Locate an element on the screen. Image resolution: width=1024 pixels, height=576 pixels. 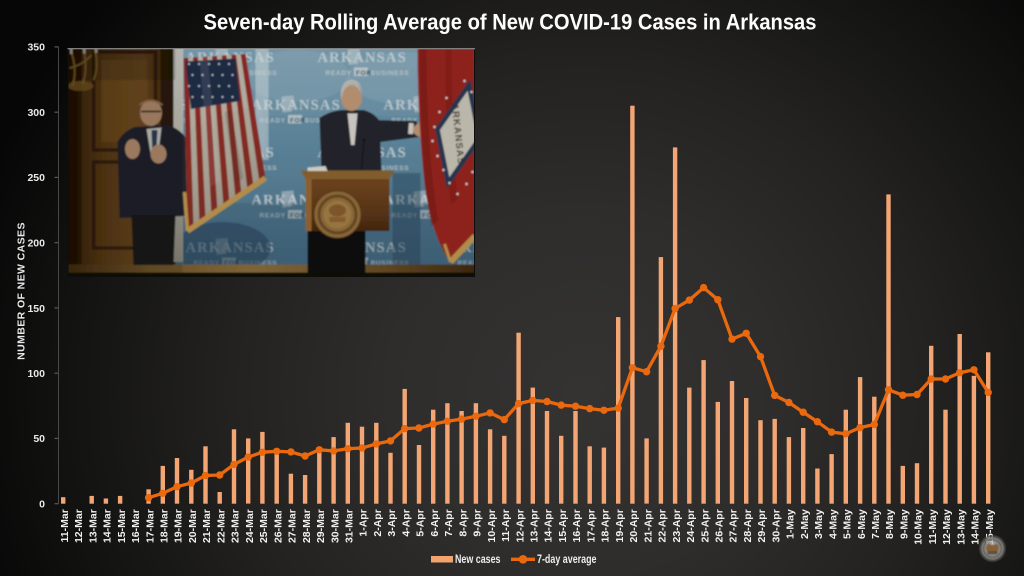
svg-text: 12-Apr is located at coordinates (520, 525).